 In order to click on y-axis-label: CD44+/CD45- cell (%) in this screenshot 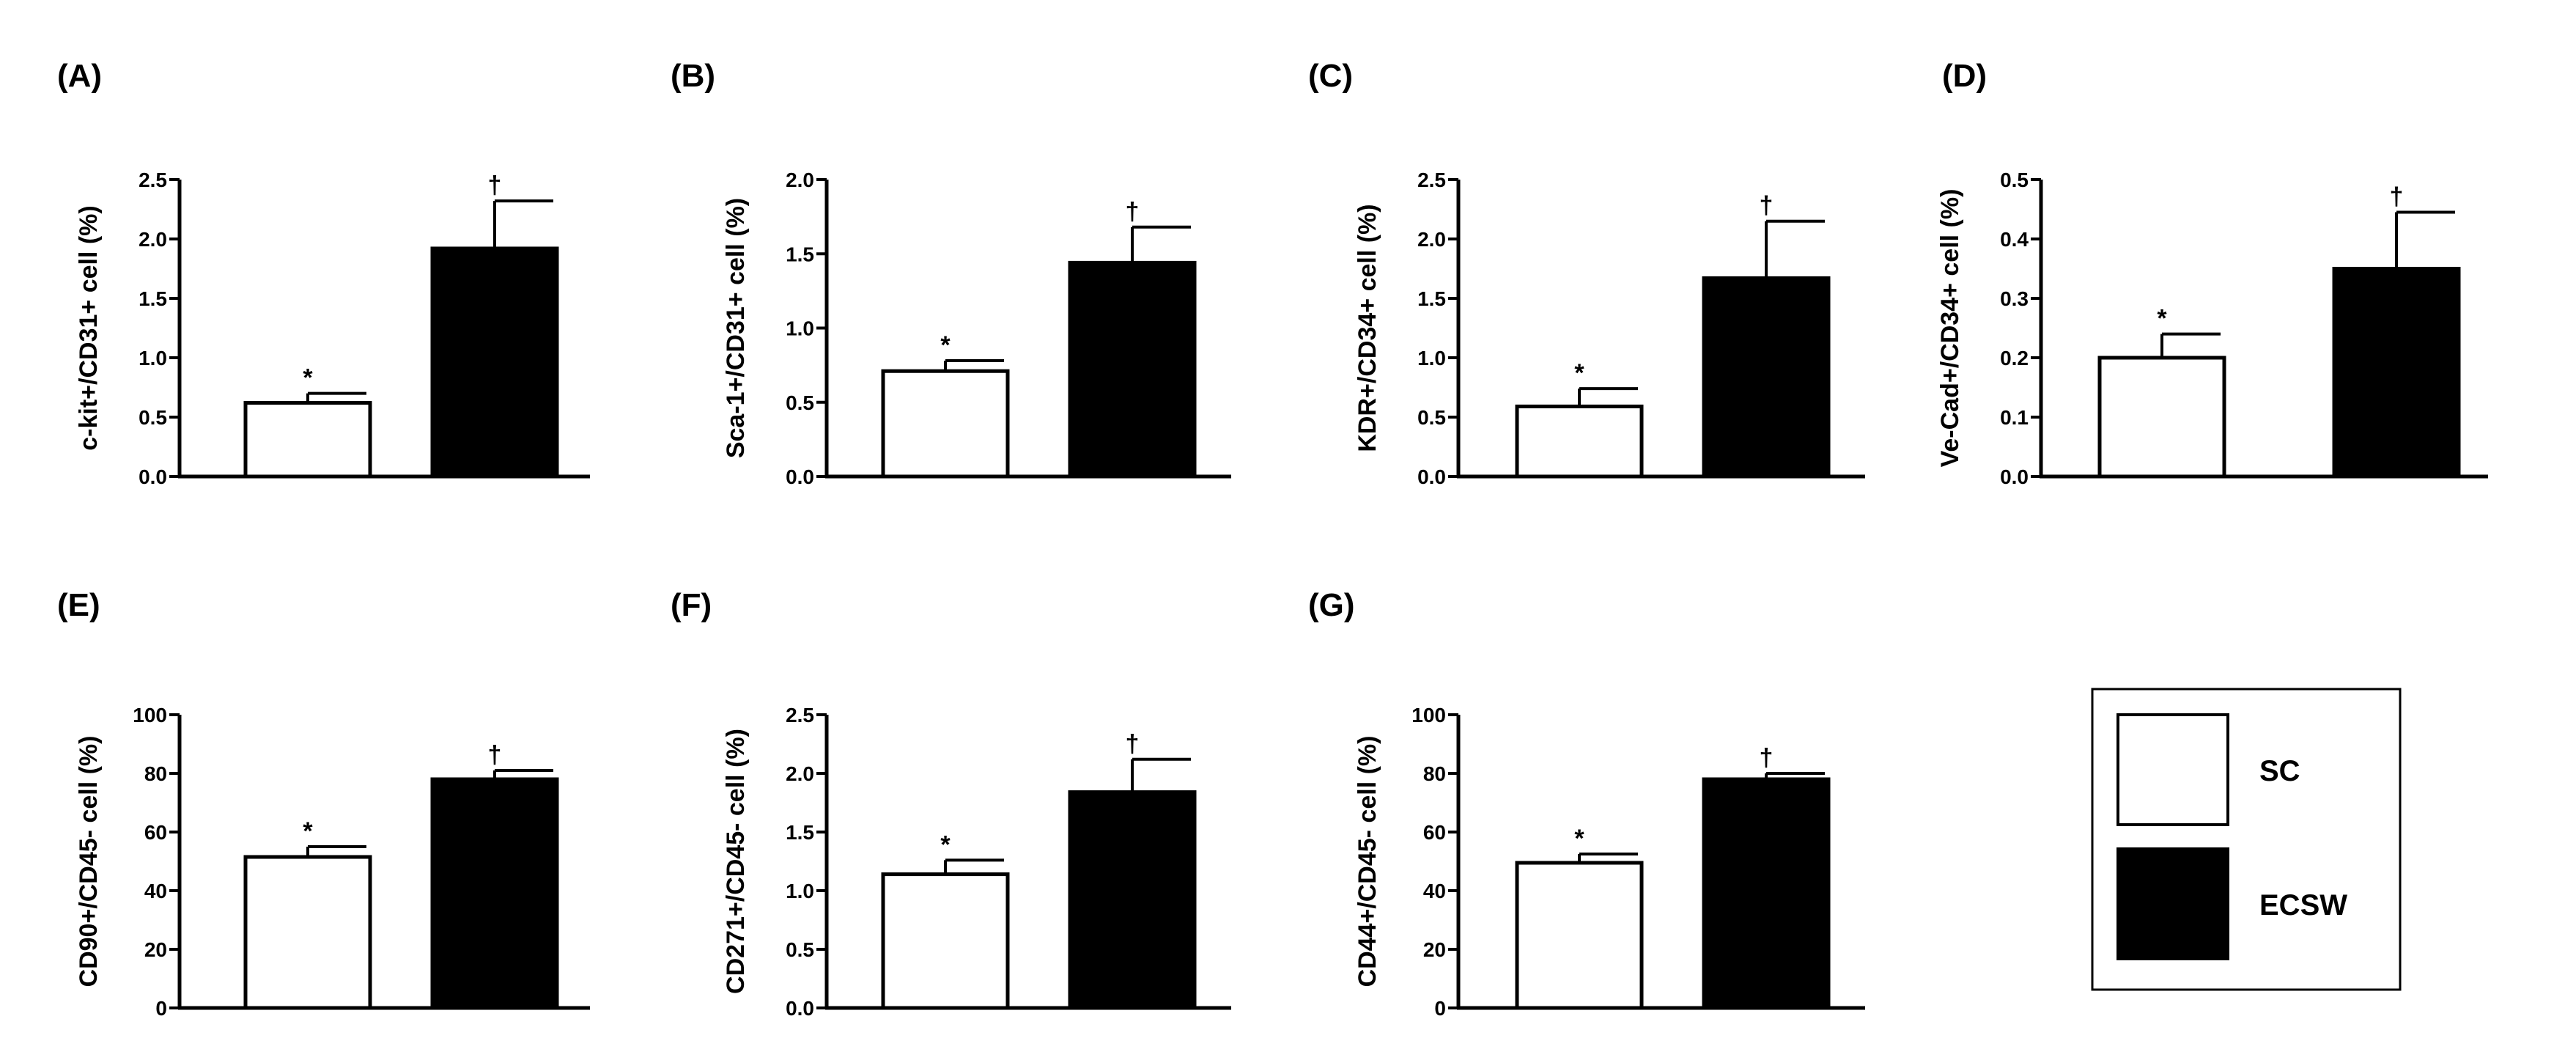, I will do `click(1367, 861)`.